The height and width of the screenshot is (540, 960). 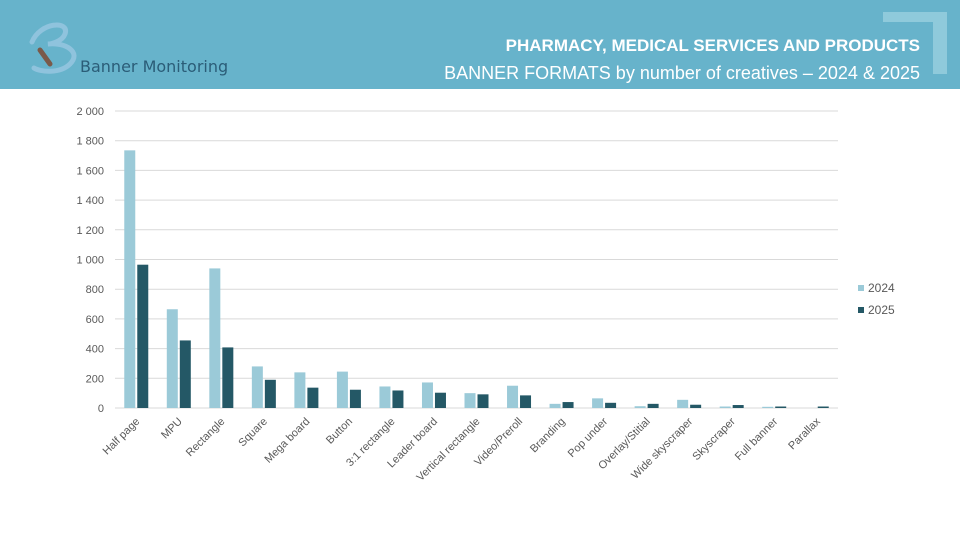 What do you see at coordinates (881, 310) in the screenshot?
I see `legend-label: 2025` at bounding box center [881, 310].